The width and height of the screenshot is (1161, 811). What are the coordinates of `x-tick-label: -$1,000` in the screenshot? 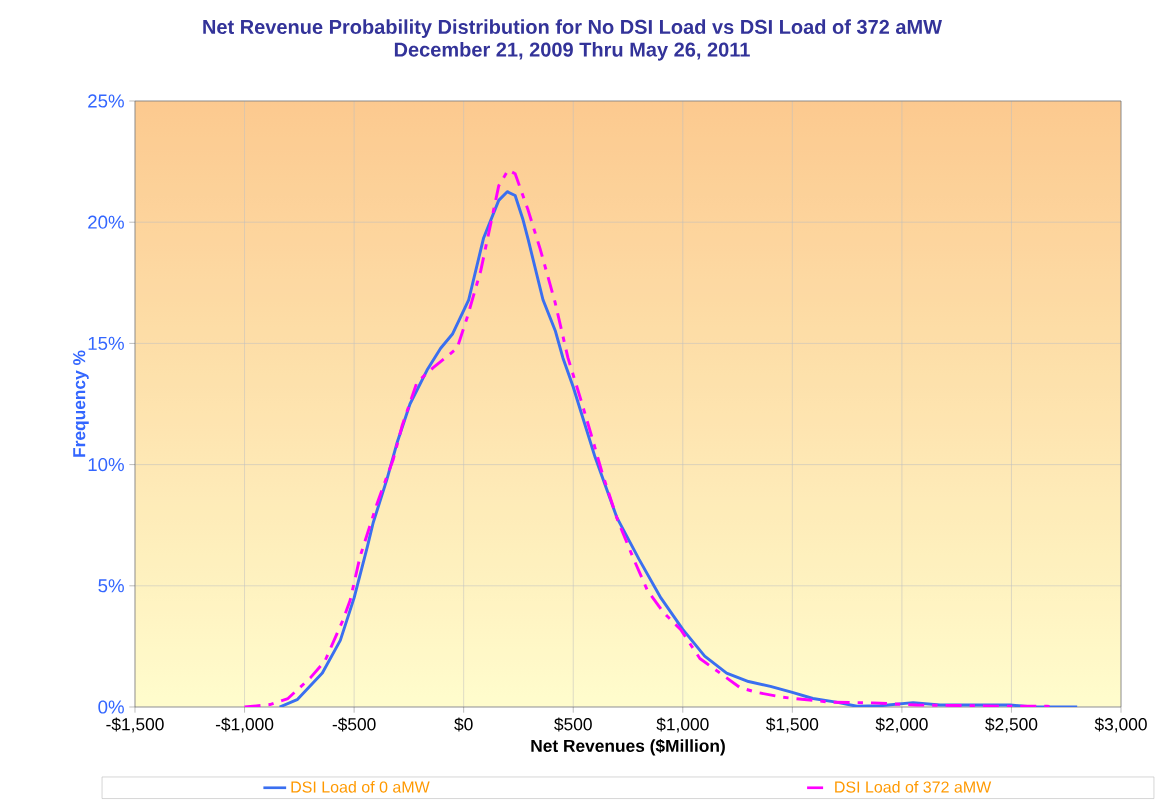 It's located at (244, 725).